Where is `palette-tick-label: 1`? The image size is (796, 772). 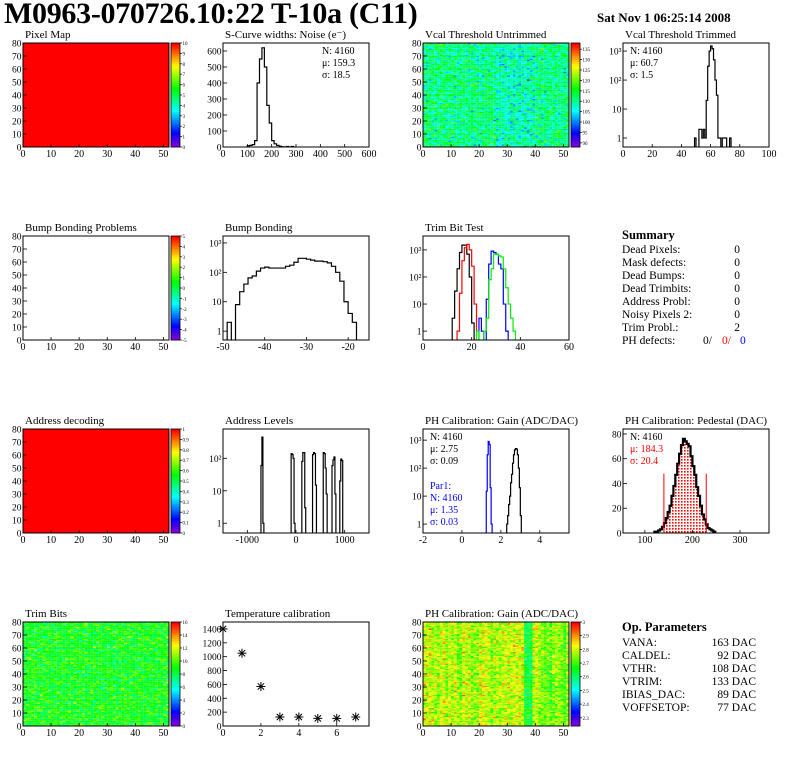 palette-tick-label: 1 is located at coordinates (184, 430).